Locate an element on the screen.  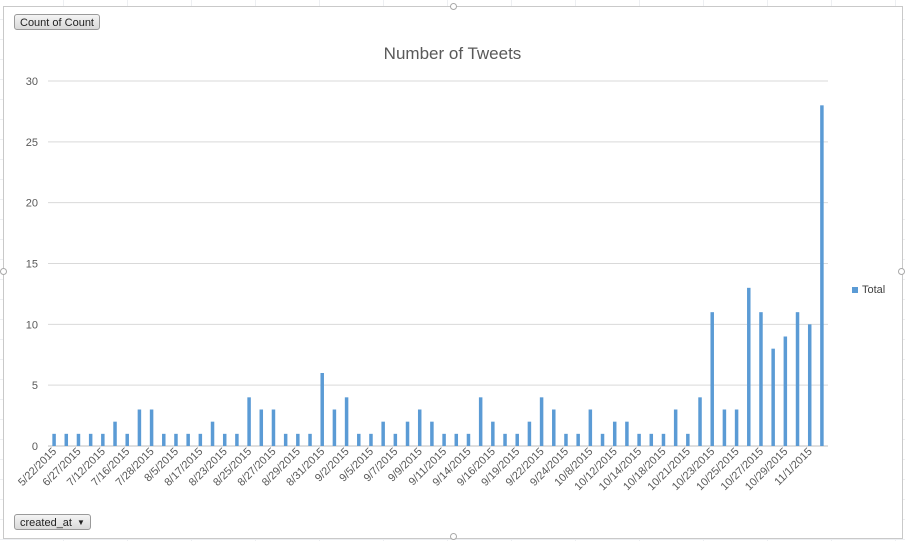
resize-handle-top is located at coordinates (453, 6).